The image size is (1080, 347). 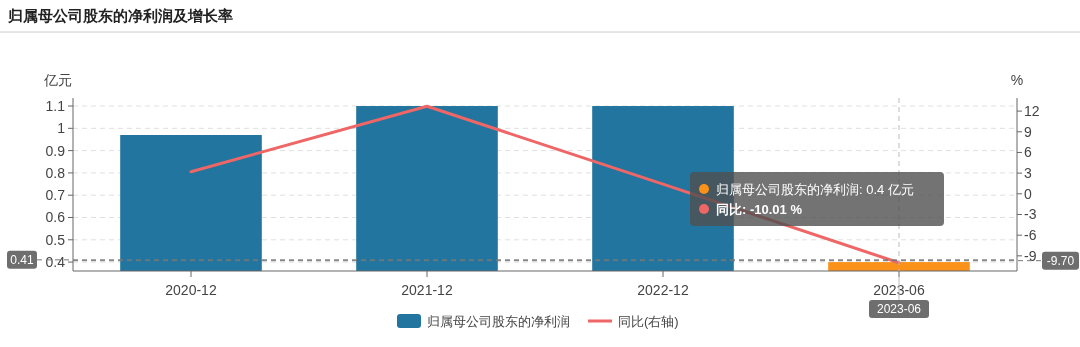 What do you see at coordinates (1032, 111) in the screenshot?
I see `y2-tick-label: 12` at bounding box center [1032, 111].